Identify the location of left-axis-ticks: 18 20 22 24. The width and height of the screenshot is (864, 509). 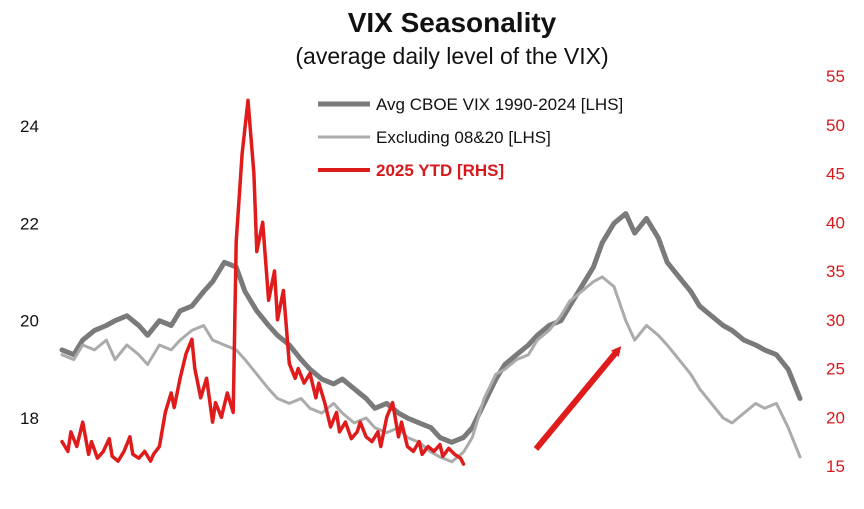
(29, 272).